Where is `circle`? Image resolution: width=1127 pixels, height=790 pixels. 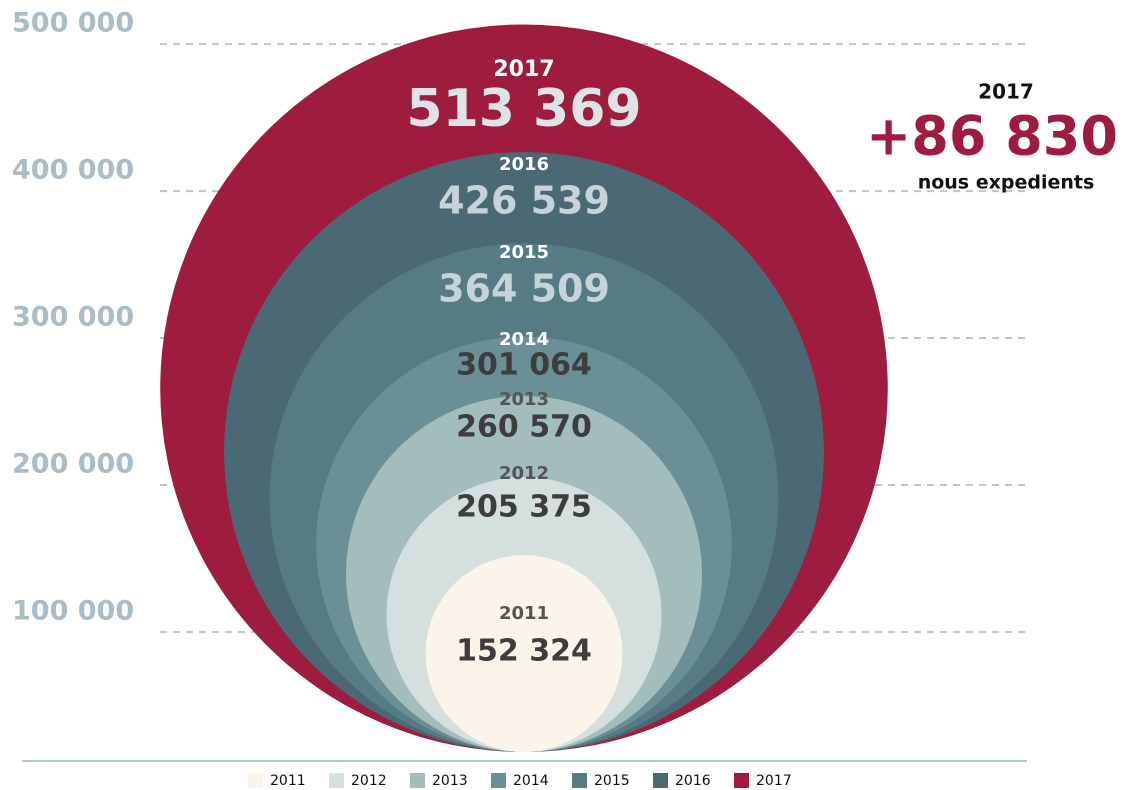 circle is located at coordinates (524, 653).